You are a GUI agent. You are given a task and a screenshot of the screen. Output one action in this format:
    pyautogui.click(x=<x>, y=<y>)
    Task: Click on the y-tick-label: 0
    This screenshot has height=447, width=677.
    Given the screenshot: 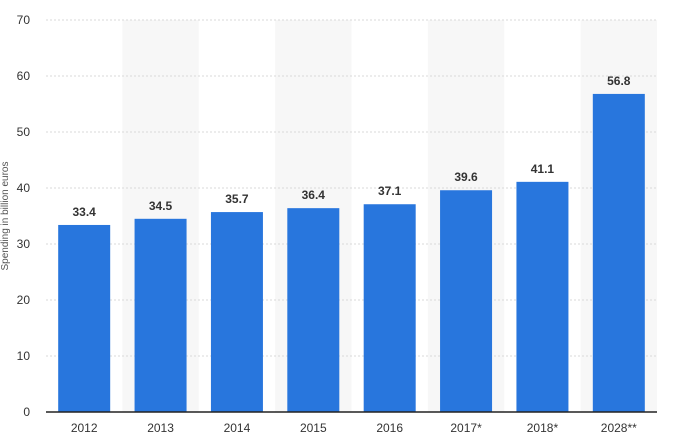 What is the action you would take?
    pyautogui.click(x=26, y=412)
    